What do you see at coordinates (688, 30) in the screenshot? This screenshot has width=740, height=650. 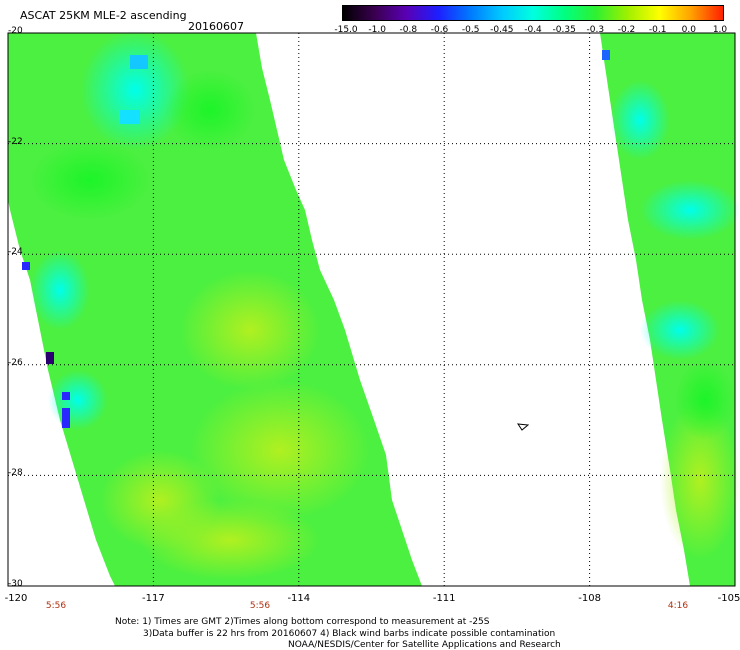 I see `colorbar-label: 0.0` at bounding box center [688, 30].